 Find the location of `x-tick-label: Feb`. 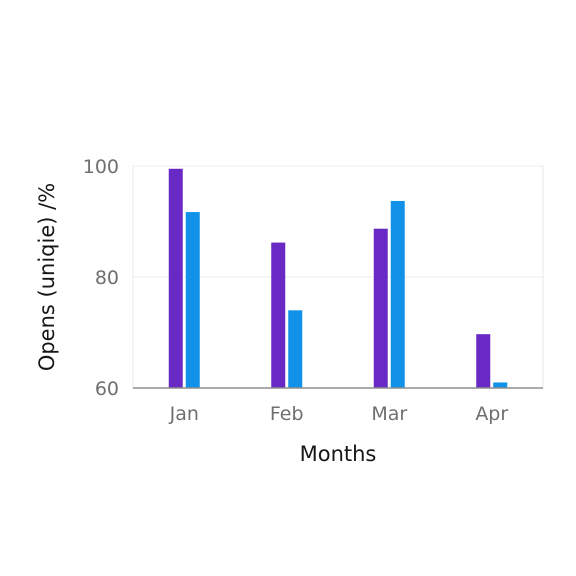

x-tick-label: Feb is located at coordinates (287, 414).